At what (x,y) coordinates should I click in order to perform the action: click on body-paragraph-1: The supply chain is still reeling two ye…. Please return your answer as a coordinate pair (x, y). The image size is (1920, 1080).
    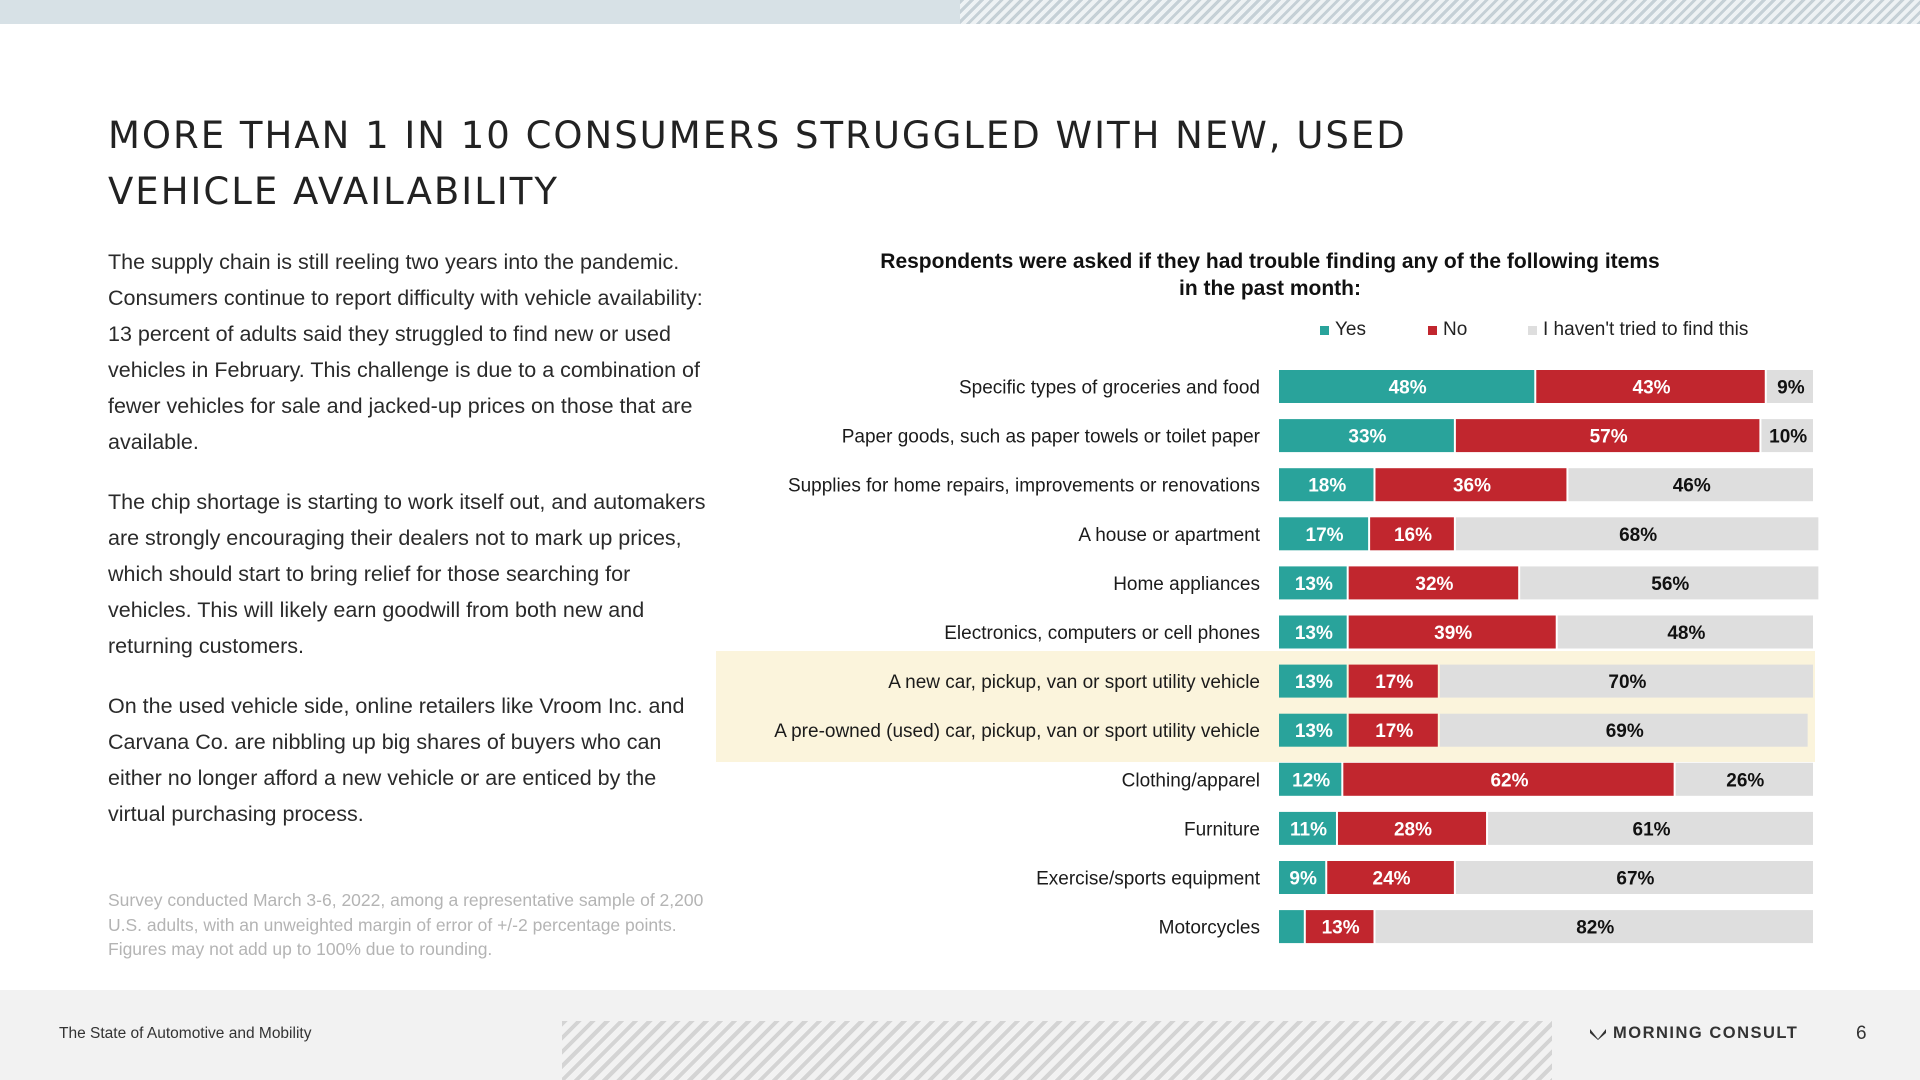
    Looking at the image, I should click on (405, 352).